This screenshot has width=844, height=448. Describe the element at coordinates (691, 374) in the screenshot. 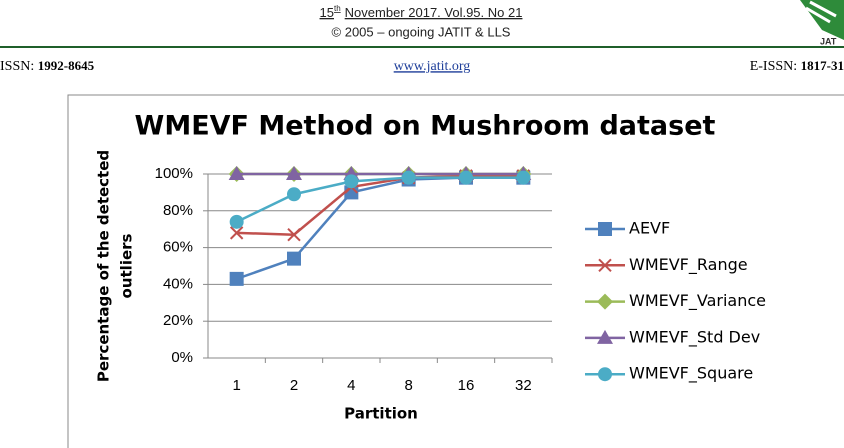

I see `legend-label: WMEVF_Square` at that location.